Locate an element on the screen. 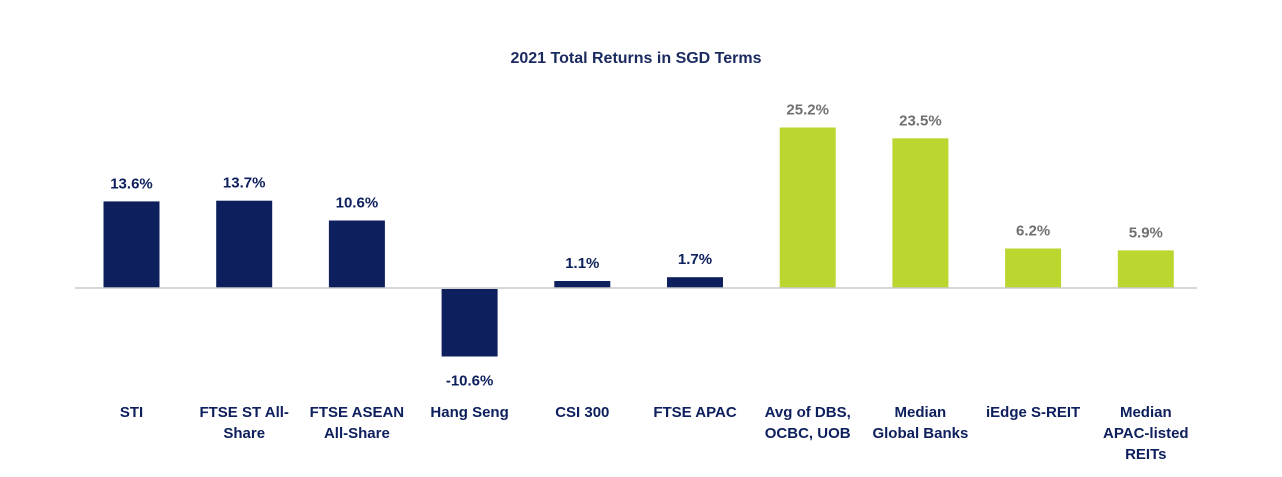 Image resolution: width=1282 pixels, height=477 pixels. category-label-line: Share is located at coordinates (244, 433).